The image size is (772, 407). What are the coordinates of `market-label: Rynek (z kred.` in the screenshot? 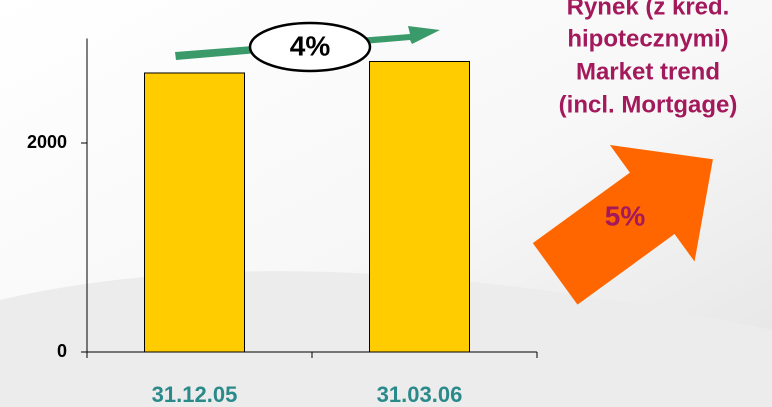 It's located at (648, 10).